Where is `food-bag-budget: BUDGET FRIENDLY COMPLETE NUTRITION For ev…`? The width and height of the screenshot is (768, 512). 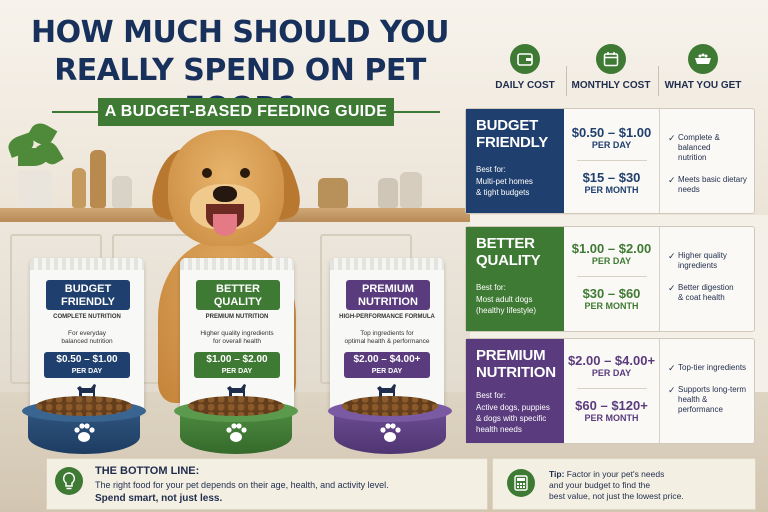 food-bag-budget: BUDGET FRIENDLY COMPLETE NUTRITION For ev… is located at coordinates (87, 335).